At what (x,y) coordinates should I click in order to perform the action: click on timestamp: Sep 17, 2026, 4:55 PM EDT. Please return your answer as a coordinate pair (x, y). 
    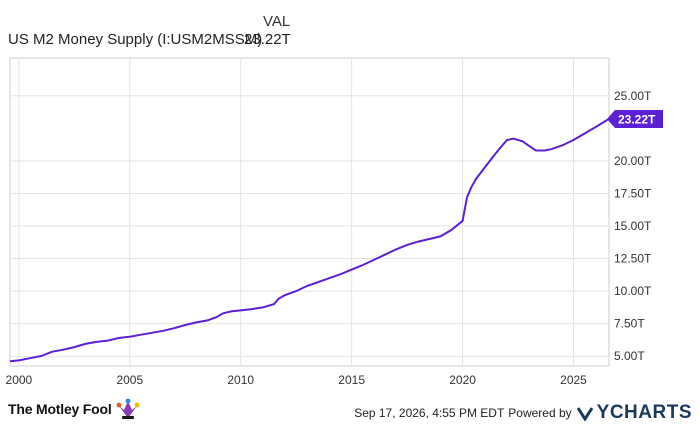
    Looking at the image, I should click on (429, 413).